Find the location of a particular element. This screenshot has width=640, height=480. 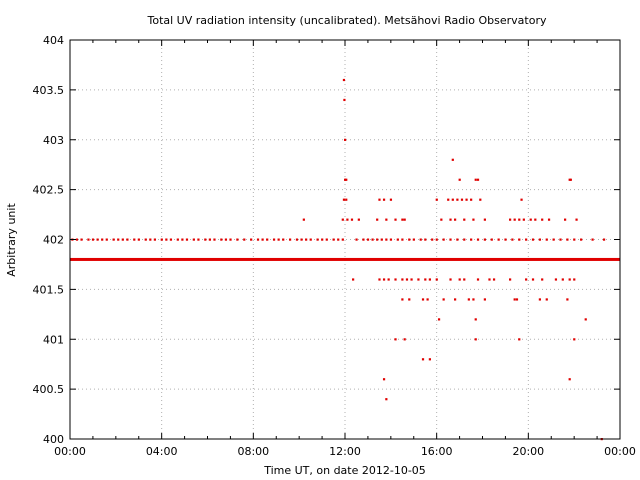

y-tick-label: 400.5 is located at coordinates (49, 389).